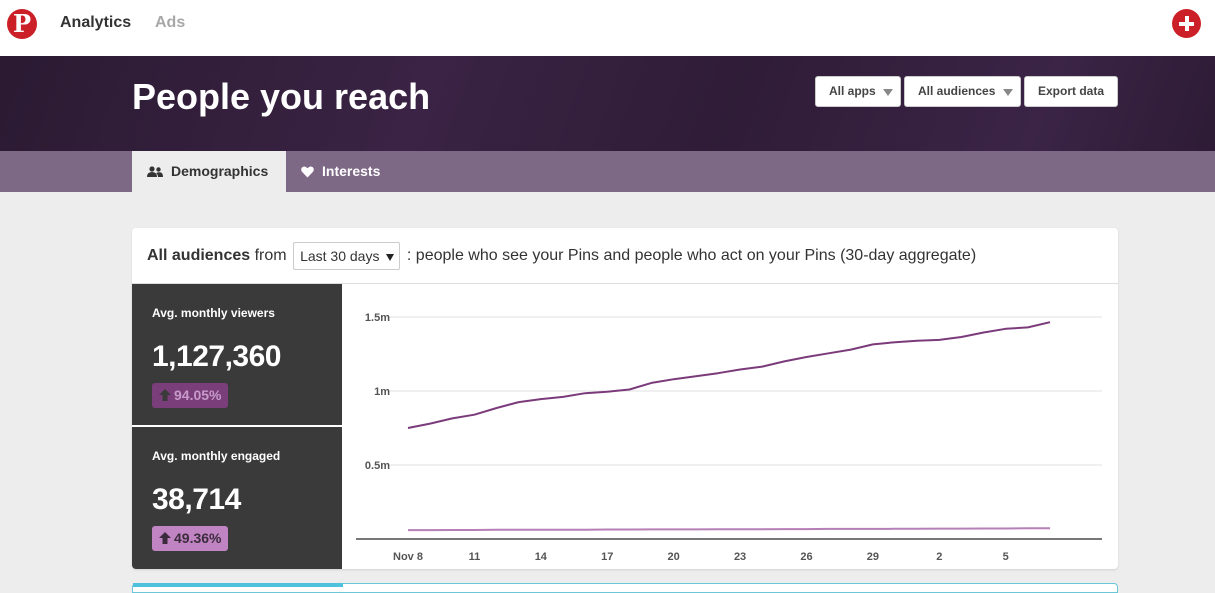 Image resolution: width=1215 pixels, height=593 pixels. Describe the element at coordinates (216, 456) in the screenshot. I see `stat-label: Avg. monthly engaged` at that location.